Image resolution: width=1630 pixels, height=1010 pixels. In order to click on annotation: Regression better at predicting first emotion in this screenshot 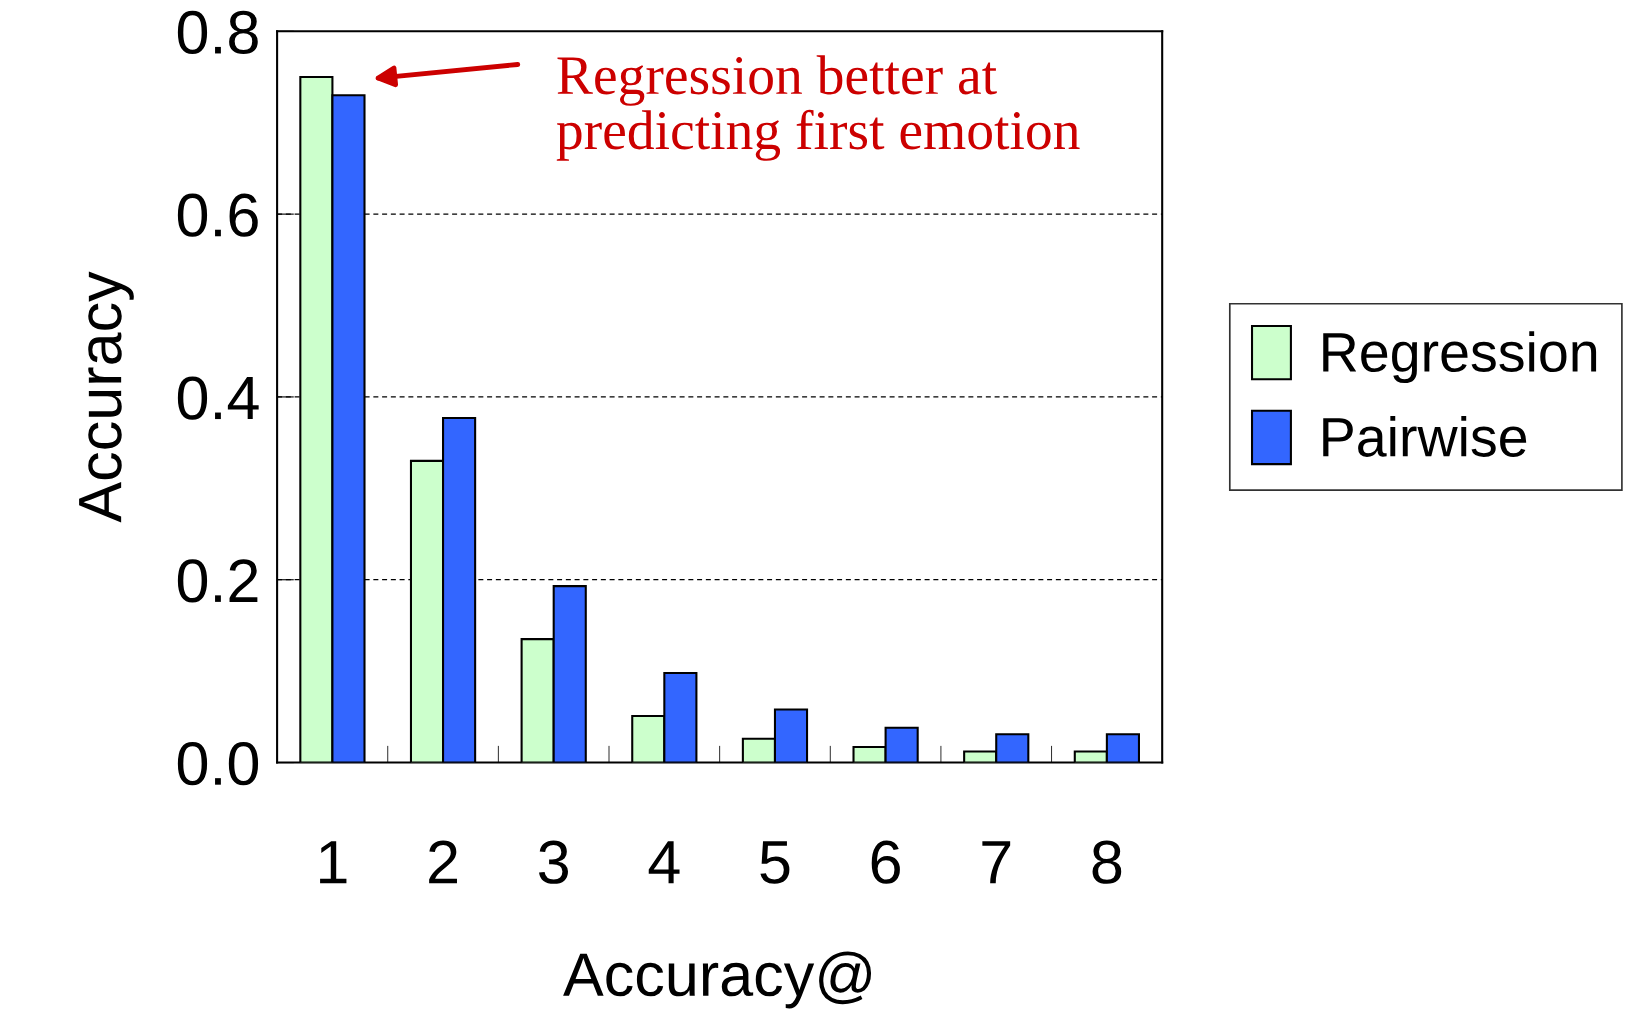, I will do `click(818, 108)`.